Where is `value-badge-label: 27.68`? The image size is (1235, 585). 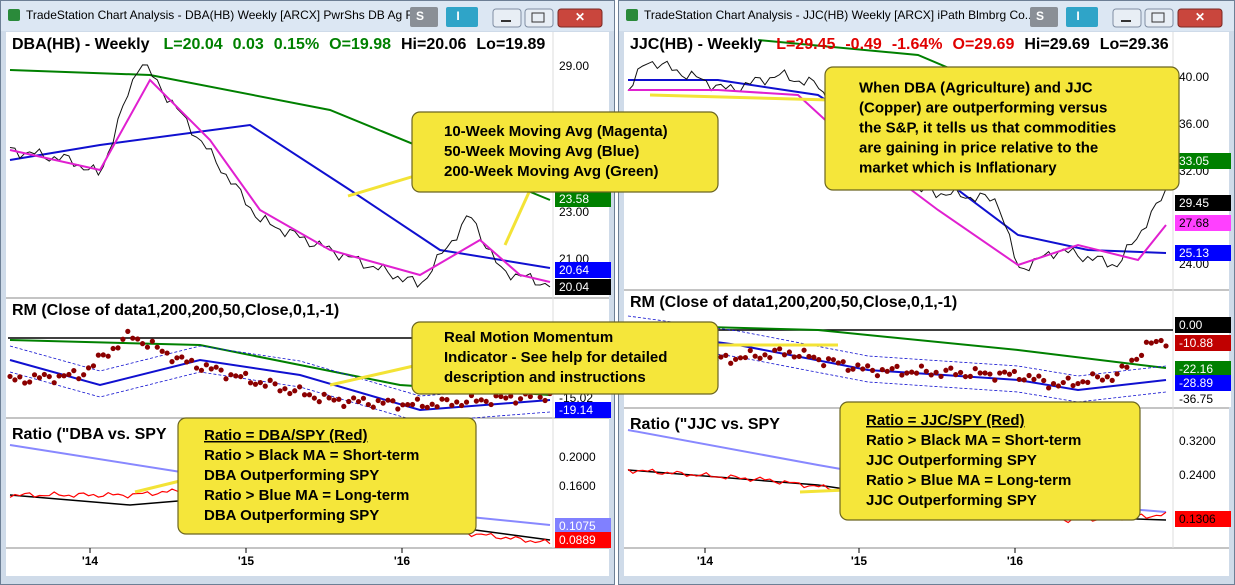 value-badge-label: 27.68 is located at coordinates (1194, 223).